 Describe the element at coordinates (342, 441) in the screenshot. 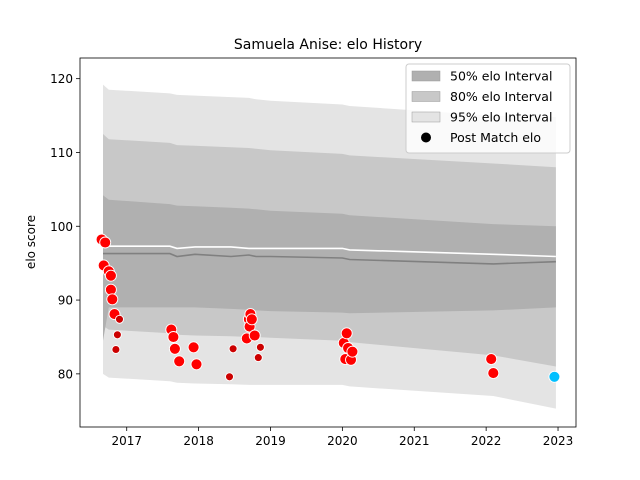

I see `x-tick-label: 2020` at that location.